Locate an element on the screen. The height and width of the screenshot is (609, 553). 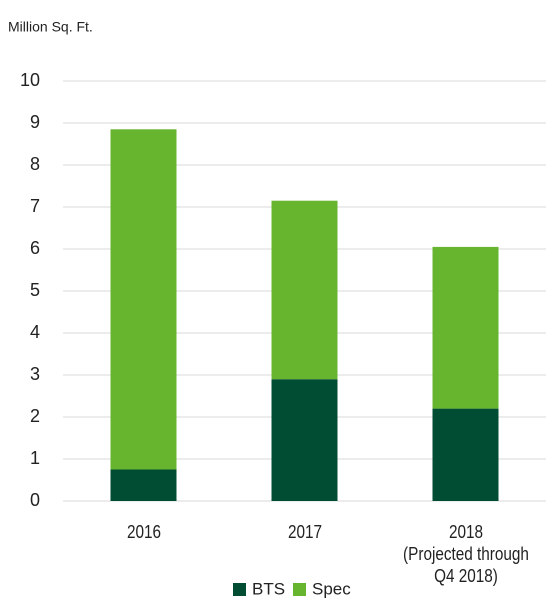
y-tick-label: 6 is located at coordinates (35, 248).